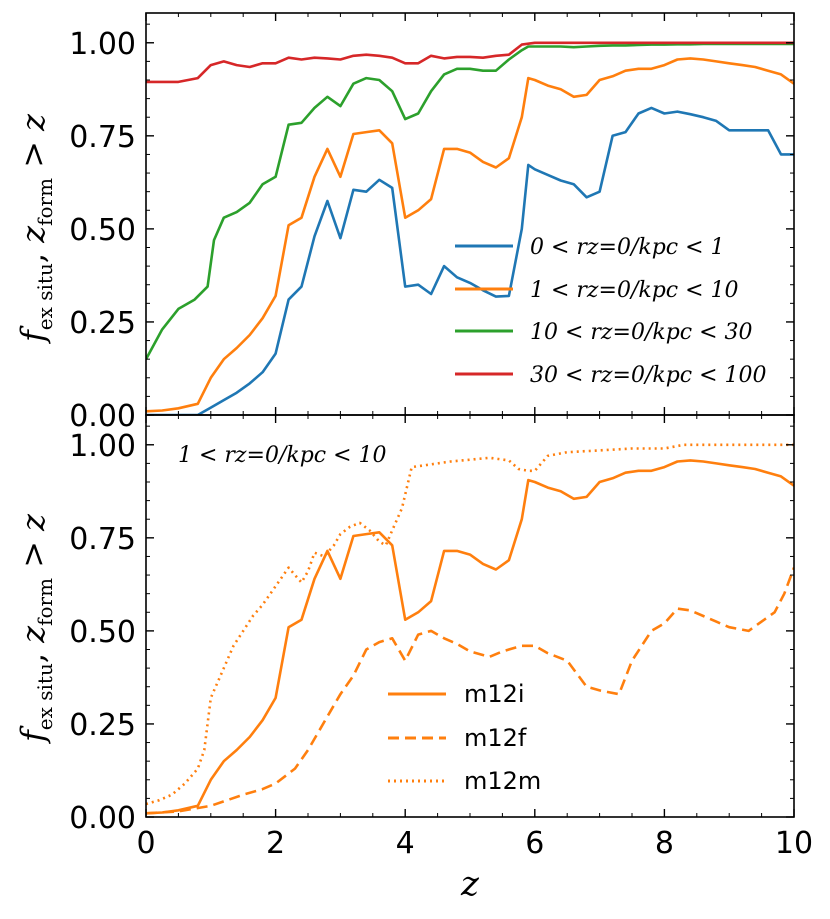 The image size is (830, 919). I want to click on legend-label-m12m: m12m, so click(502, 781).